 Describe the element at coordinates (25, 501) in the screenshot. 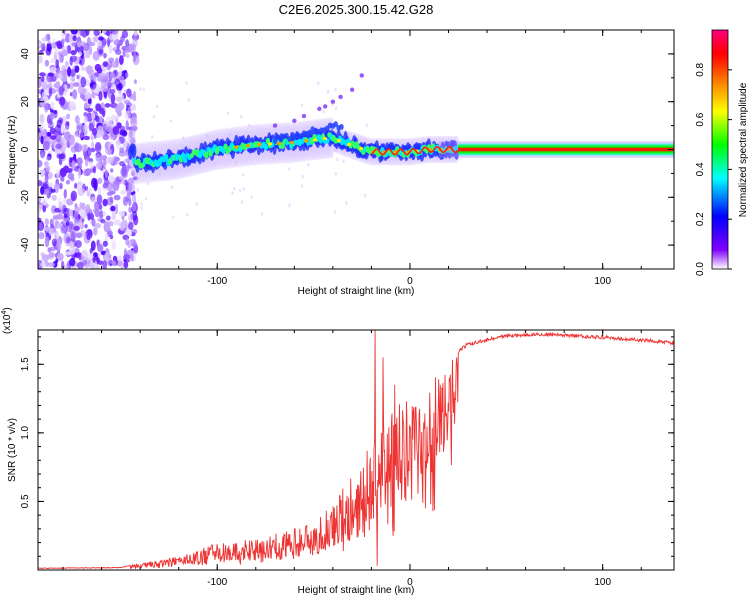

I see `snr-y-tick-label: 0.5` at that location.